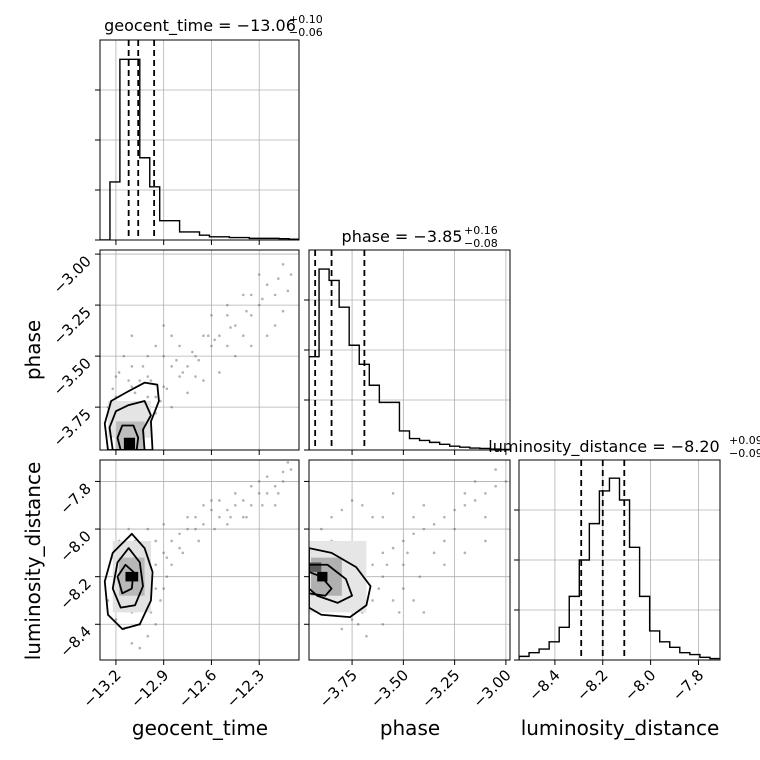 This screenshot has width=760, height=760. What do you see at coordinates (102, 688) in the screenshot?
I see `panel-ld-vs-geocent-time-xticklabel-0: −13.2` at bounding box center [102, 688].